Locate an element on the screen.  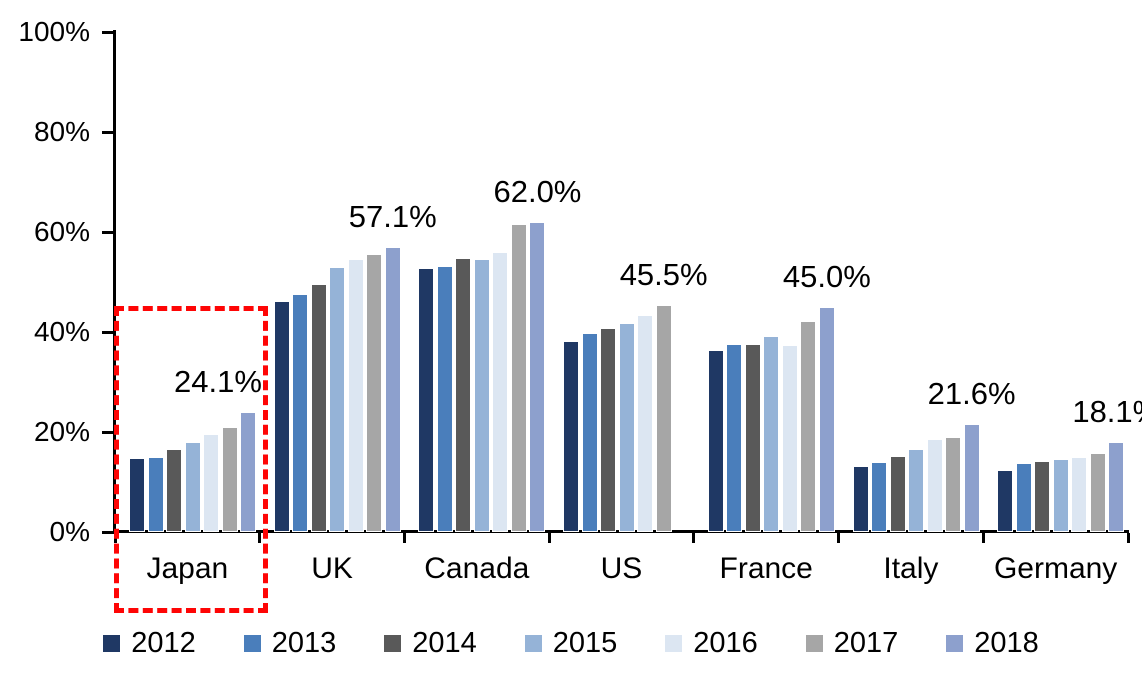
data-label-japan: 24.1% is located at coordinates (218, 381).